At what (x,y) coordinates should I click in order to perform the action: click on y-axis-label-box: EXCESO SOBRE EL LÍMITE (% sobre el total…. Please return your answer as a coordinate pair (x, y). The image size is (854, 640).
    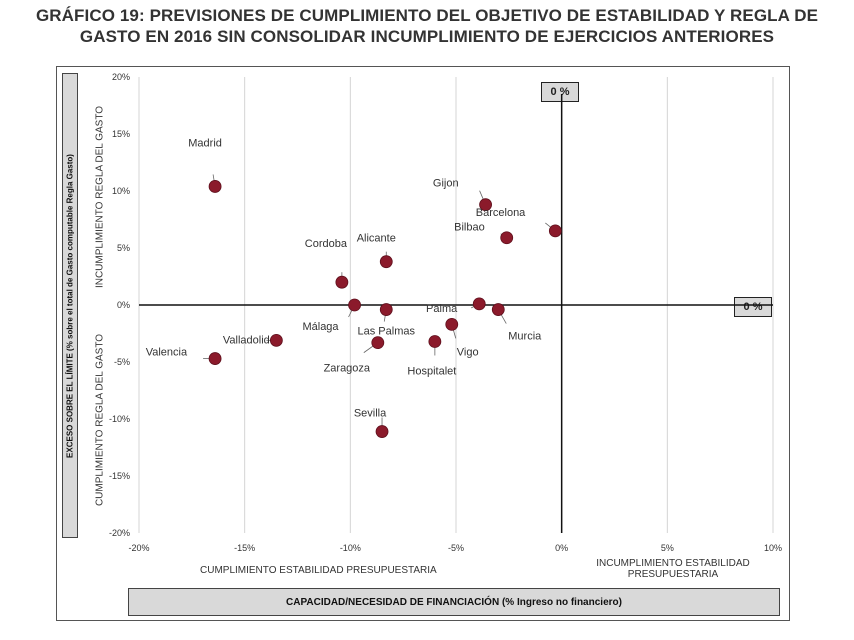
    Looking at the image, I should click on (70, 305).